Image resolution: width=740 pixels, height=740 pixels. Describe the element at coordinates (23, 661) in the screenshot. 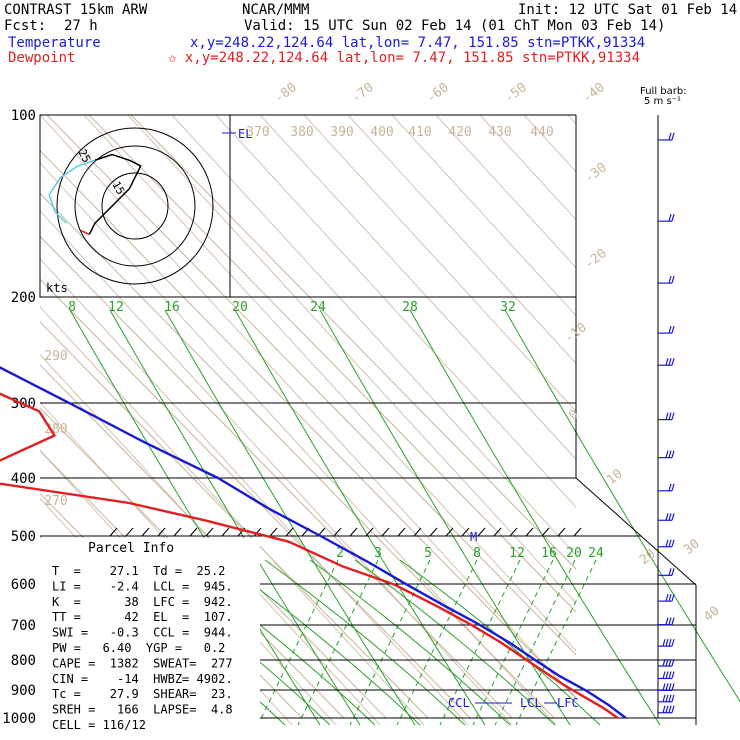

I see `pressure-tick-label: 800` at that location.